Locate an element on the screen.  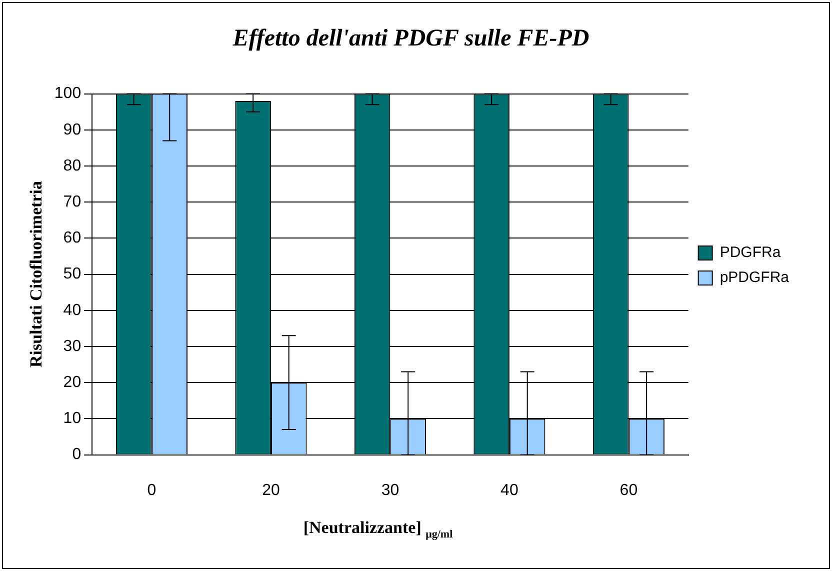
y-tick-label: 10 is located at coordinates (72, 419).